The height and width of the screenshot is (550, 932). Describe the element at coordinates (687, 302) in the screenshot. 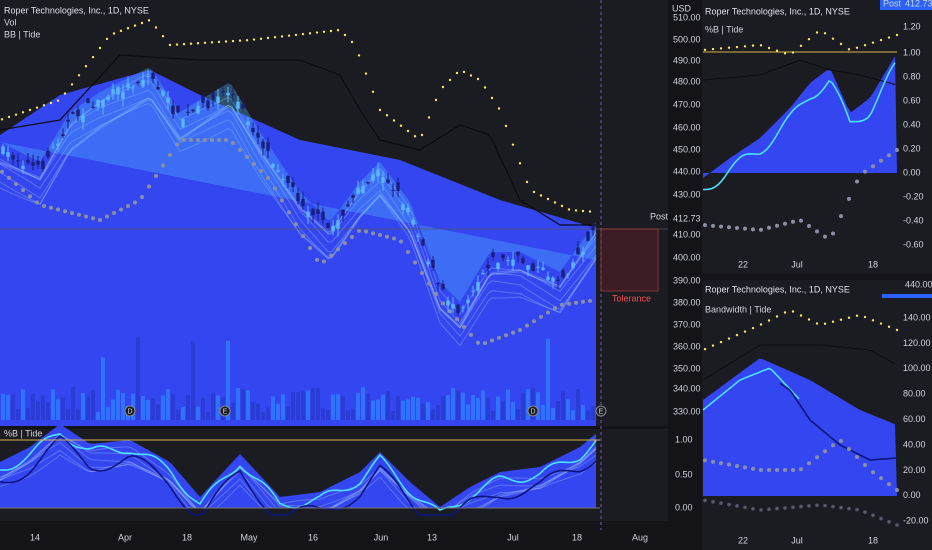

I see `price-tick: 380.00` at that location.